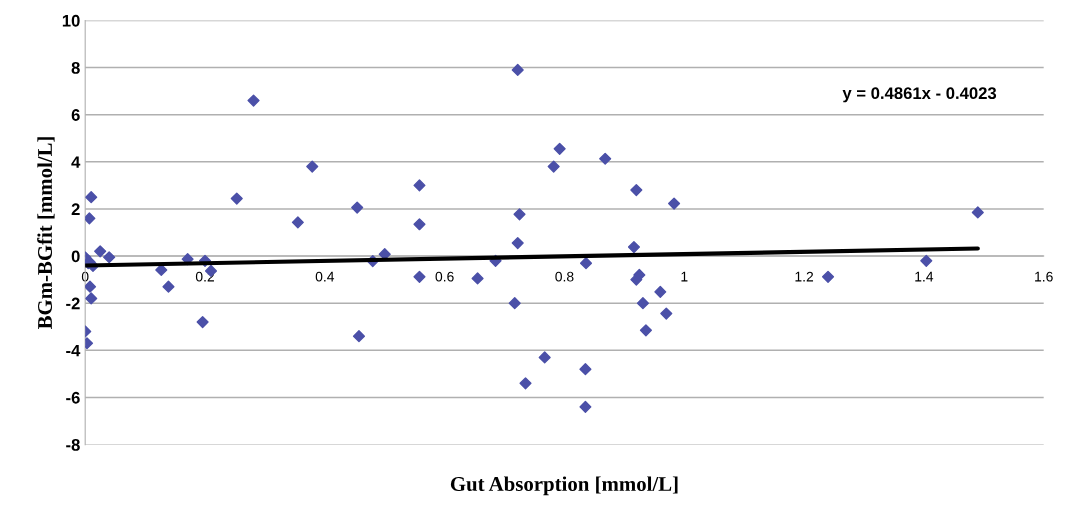 Image resolution: width=1065 pixels, height=511 pixels. Describe the element at coordinates (1044, 276) in the screenshot. I see `x-tick-label: 1.6` at that location.